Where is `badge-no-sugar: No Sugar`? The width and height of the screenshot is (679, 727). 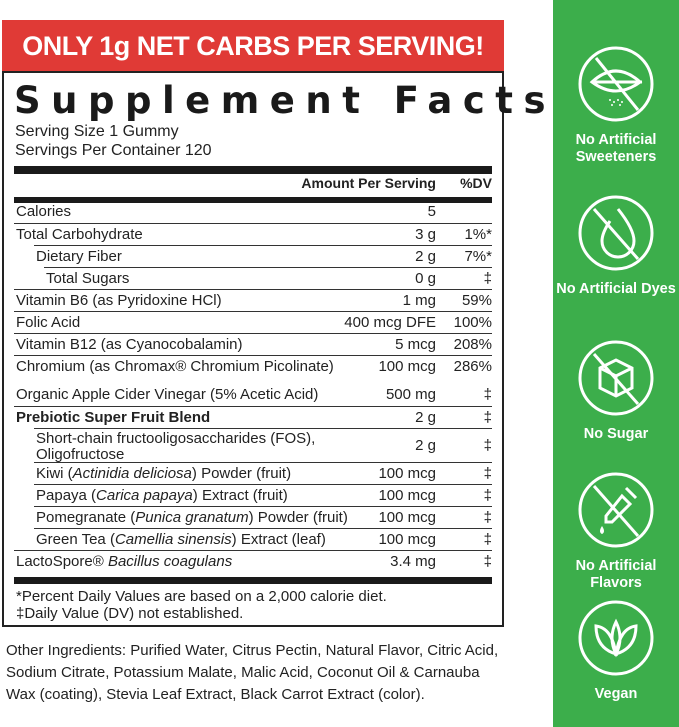 badge-no-sugar: No Sugar is located at coordinates (616, 390).